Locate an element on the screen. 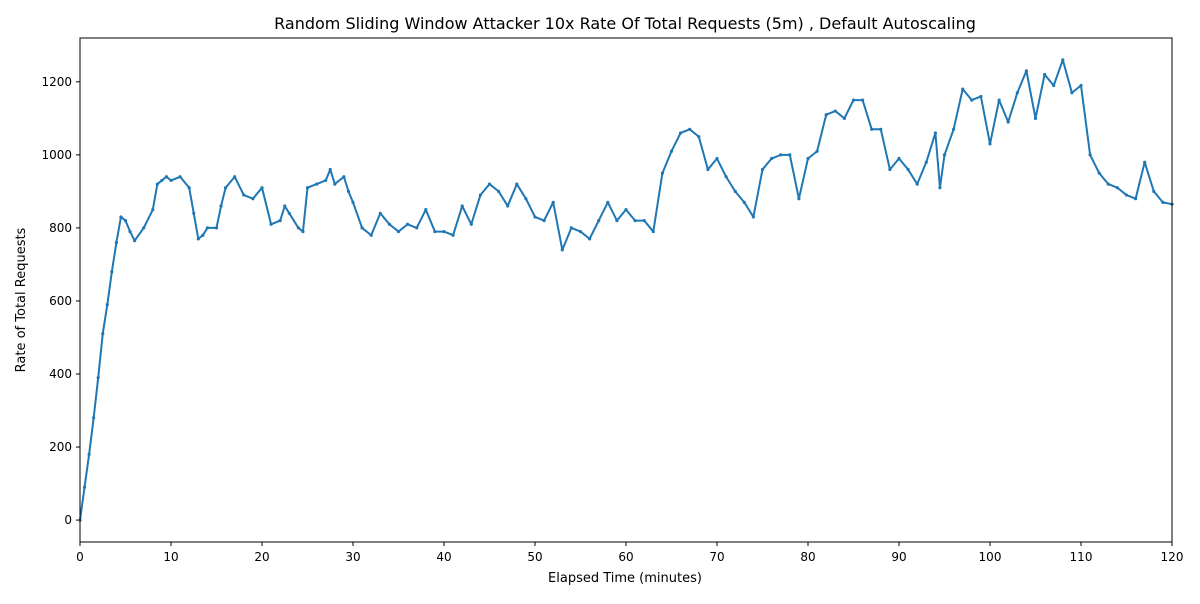  x-tick-label: 110 is located at coordinates (1081, 557).